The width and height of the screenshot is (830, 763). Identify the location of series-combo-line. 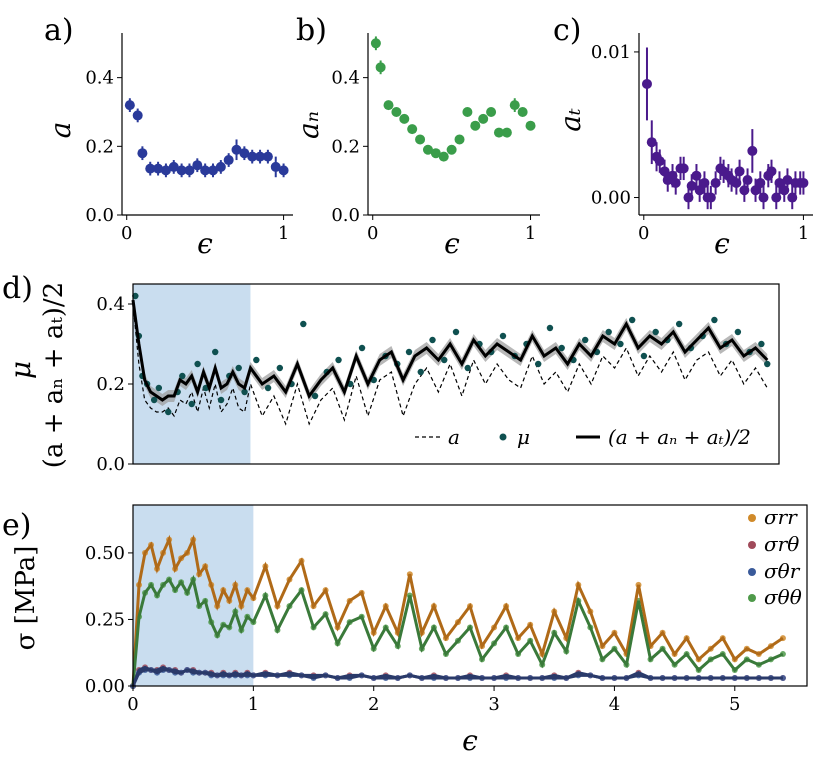
(450, 350).